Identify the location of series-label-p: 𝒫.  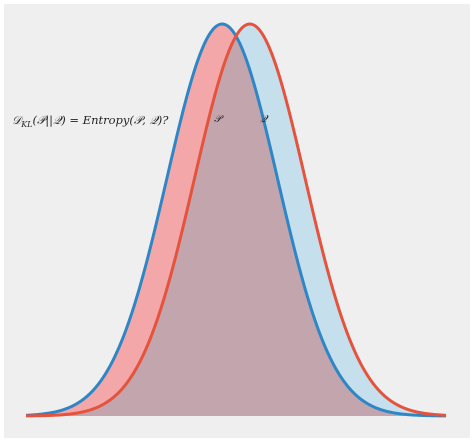
(219, 119).